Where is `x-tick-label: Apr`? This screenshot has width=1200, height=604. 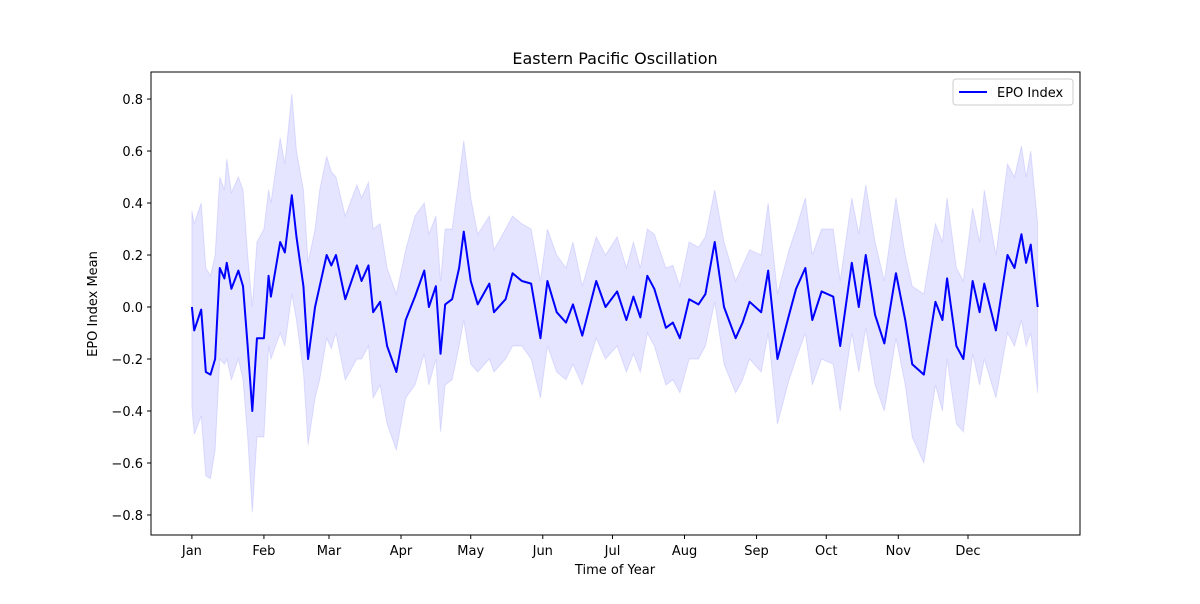
x-tick-label: Apr is located at coordinates (401, 551).